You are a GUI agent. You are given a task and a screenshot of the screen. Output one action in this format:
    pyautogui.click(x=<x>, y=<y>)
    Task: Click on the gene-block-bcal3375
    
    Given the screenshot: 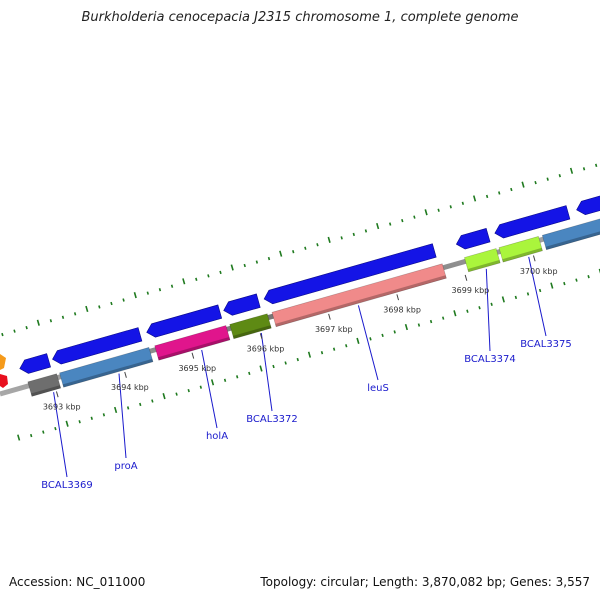 What is the action you would take?
    pyautogui.click(x=570, y=234)
    